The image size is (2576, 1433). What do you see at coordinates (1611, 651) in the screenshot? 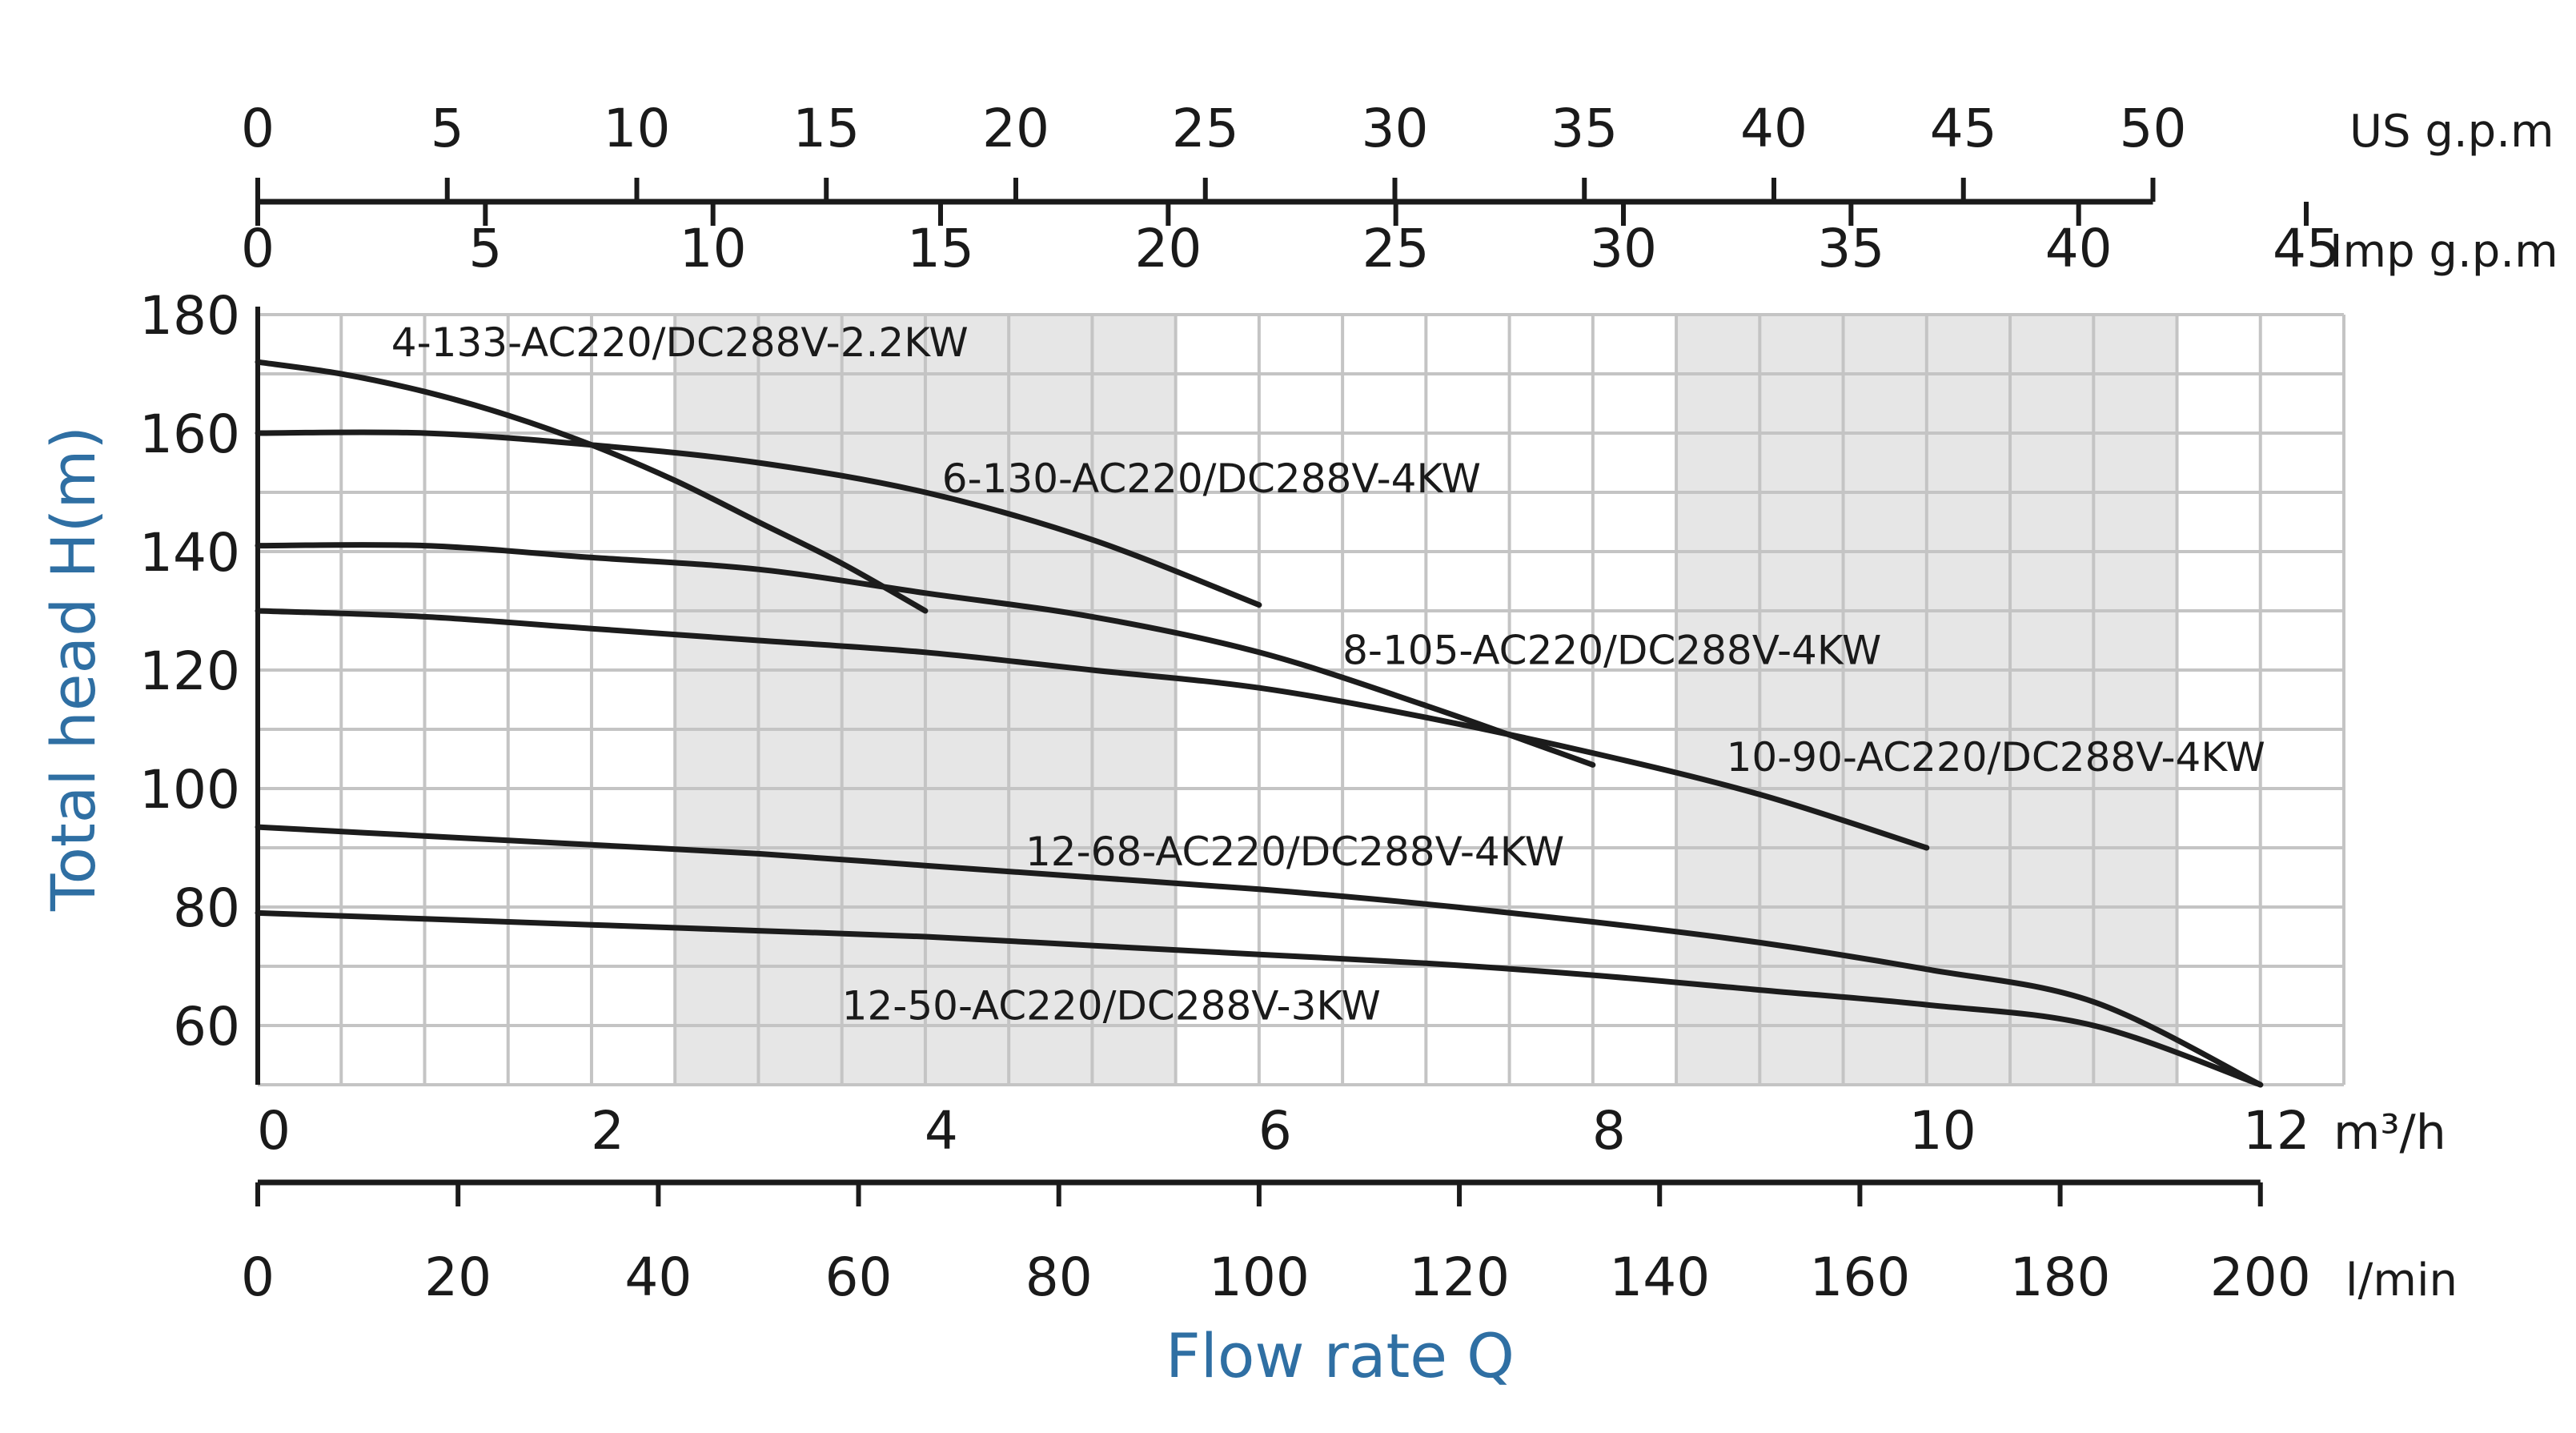
I see `curve-label-2: 8-105-AC220/DC288V-4KW` at bounding box center [1611, 651].